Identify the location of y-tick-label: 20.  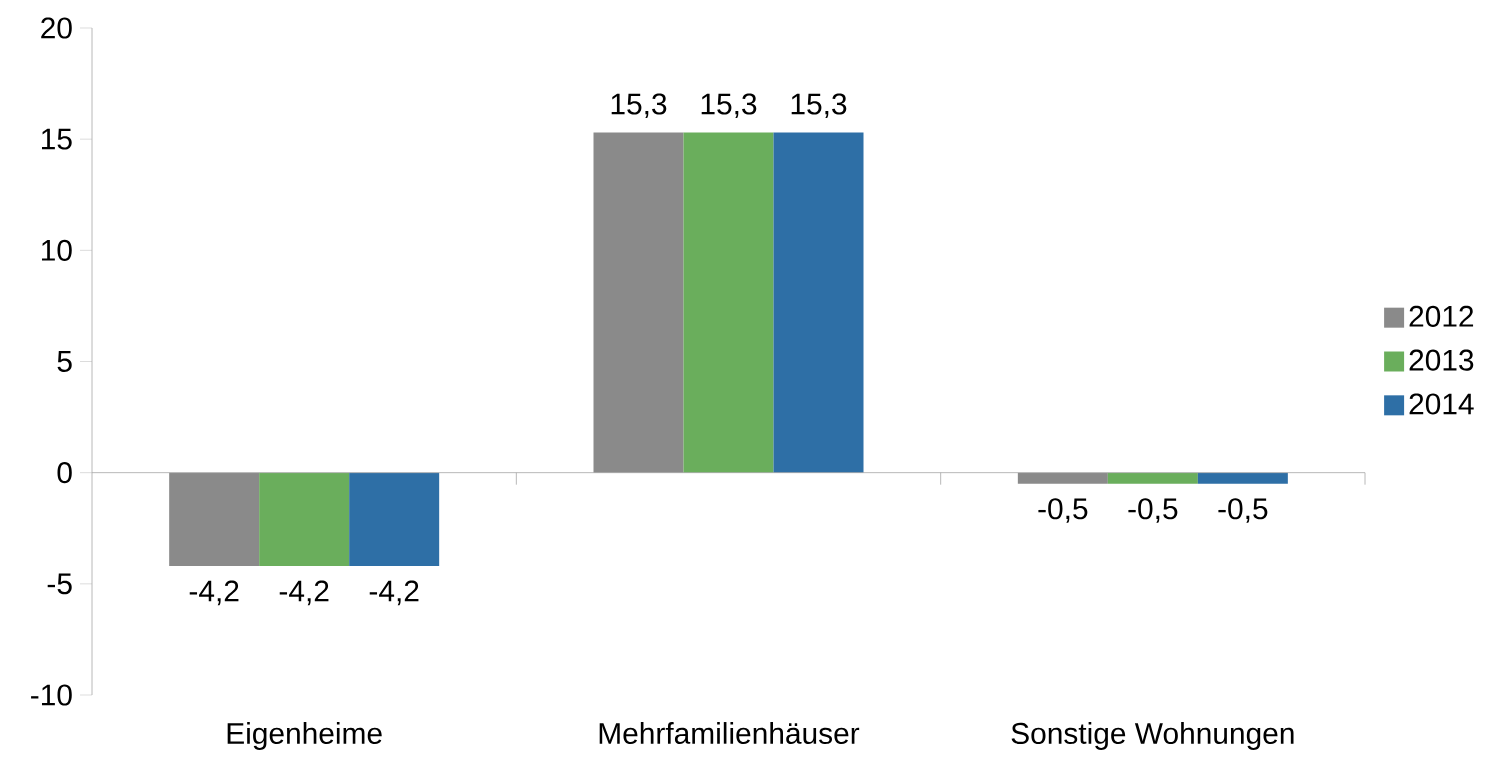
(56, 28).